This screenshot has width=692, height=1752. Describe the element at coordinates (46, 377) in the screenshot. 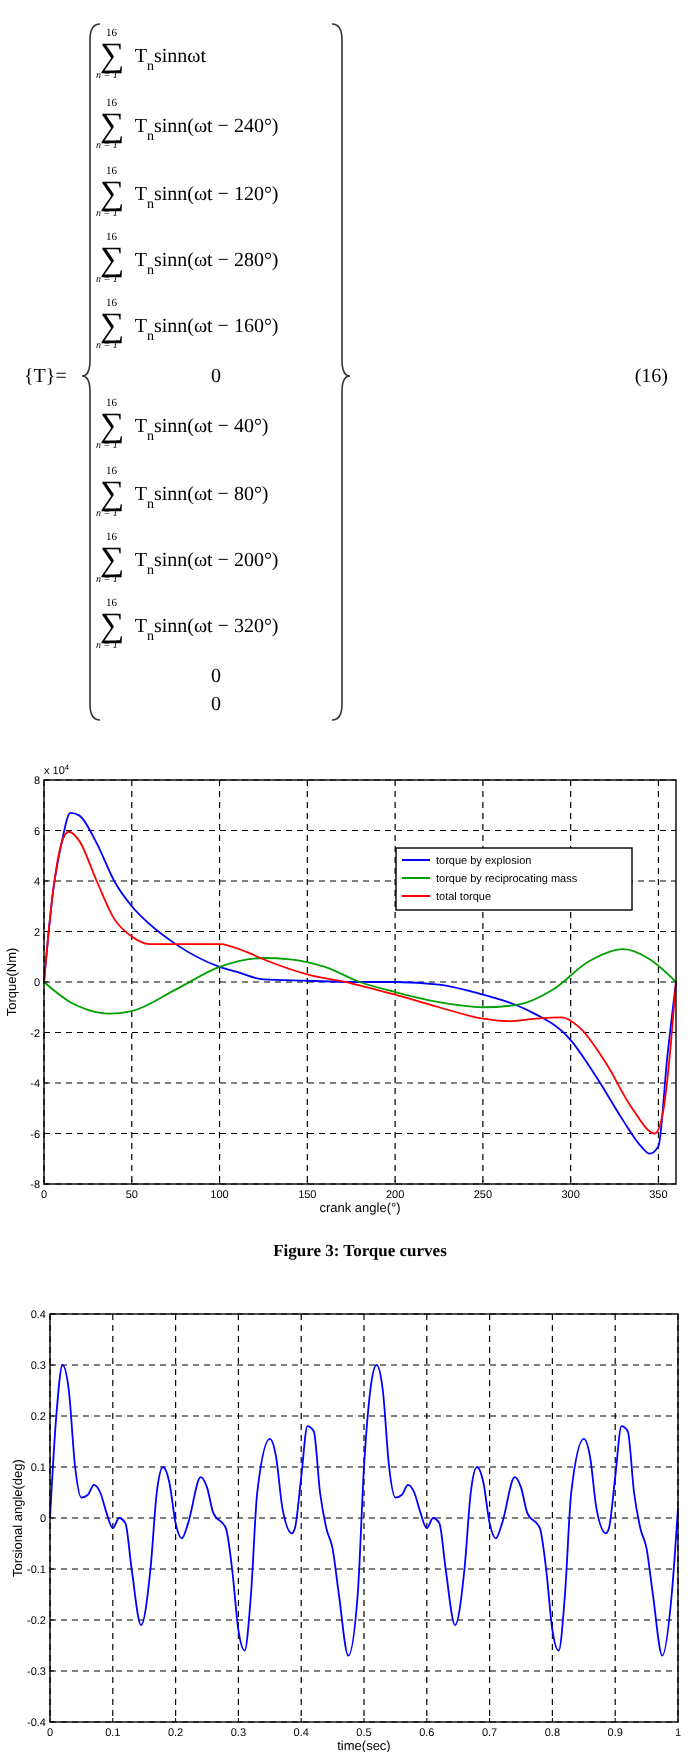

I see `text: {T}=` at that location.